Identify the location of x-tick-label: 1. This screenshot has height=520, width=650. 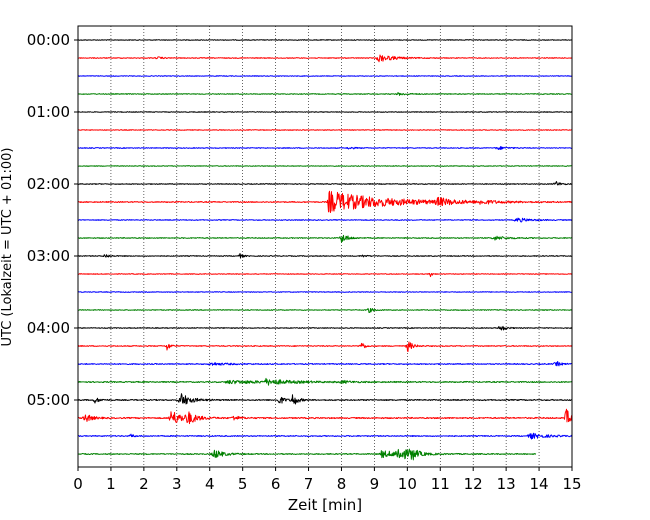
(111, 484).